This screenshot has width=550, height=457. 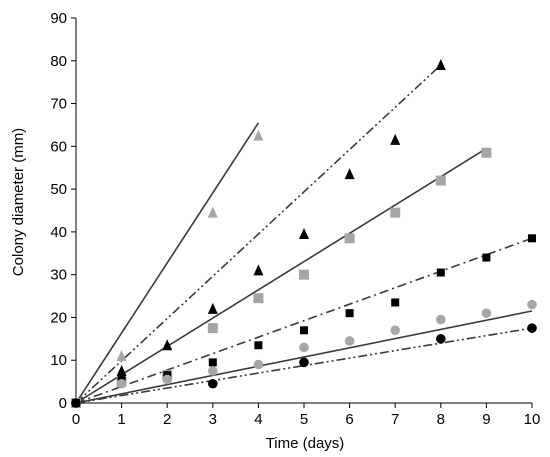 I want to click on x-tick-label: 10, so click(x=532, y=419).